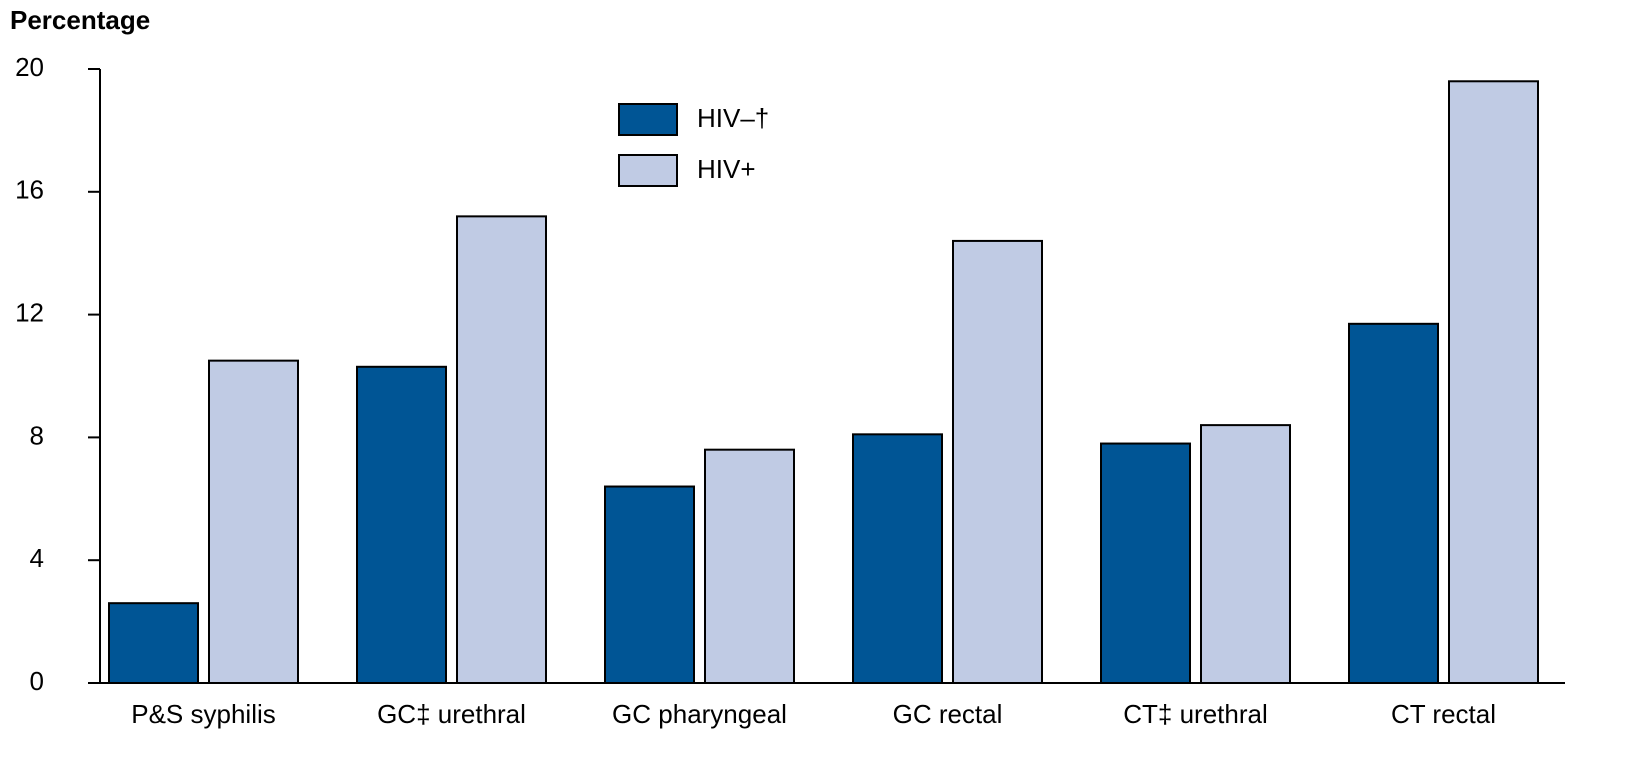 The height and width of the screenshot is (765, 1642). What do you see at coordinates (29, 67) in the screenshot?
I see `y-tick-label: 20` at bounding box center [29, 67].